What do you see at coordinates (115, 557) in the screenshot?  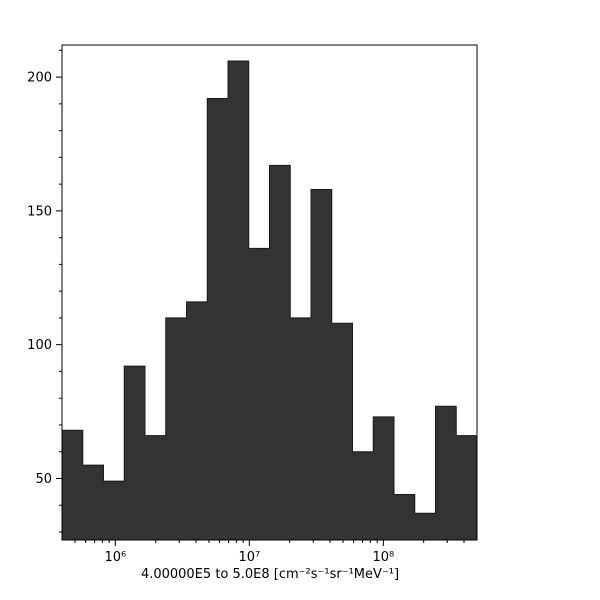 I see `x-axis-tick-label: 10⁶` at bounding box center [115, 557].